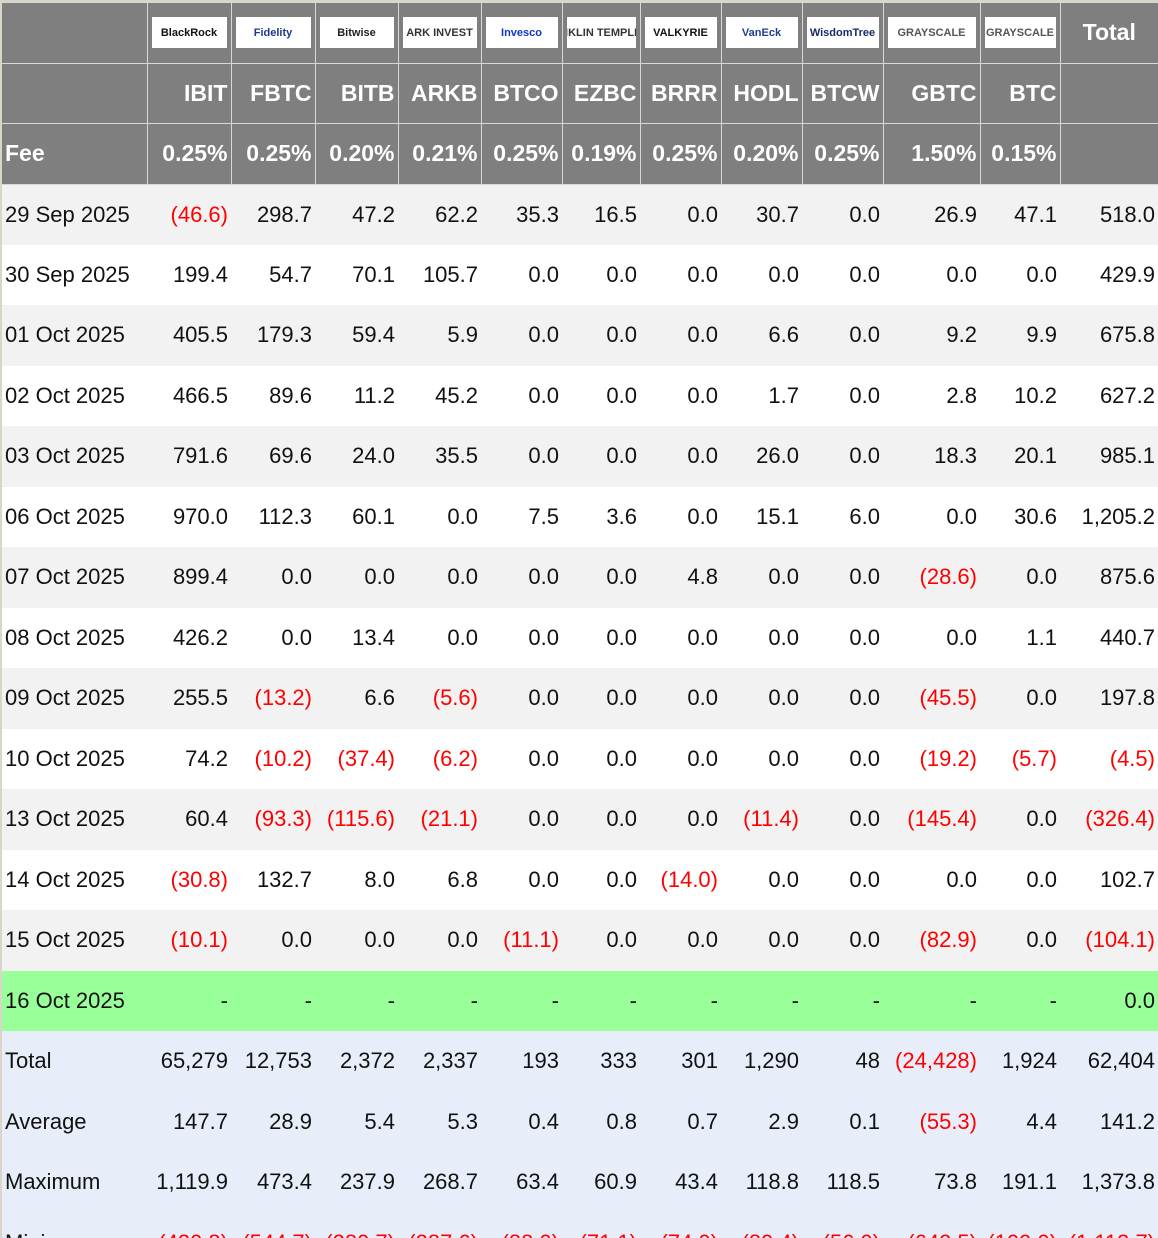  Describe the element at coordinates (356, 698) in the screenshot. I see `flow-cell: 6.6` at that location.